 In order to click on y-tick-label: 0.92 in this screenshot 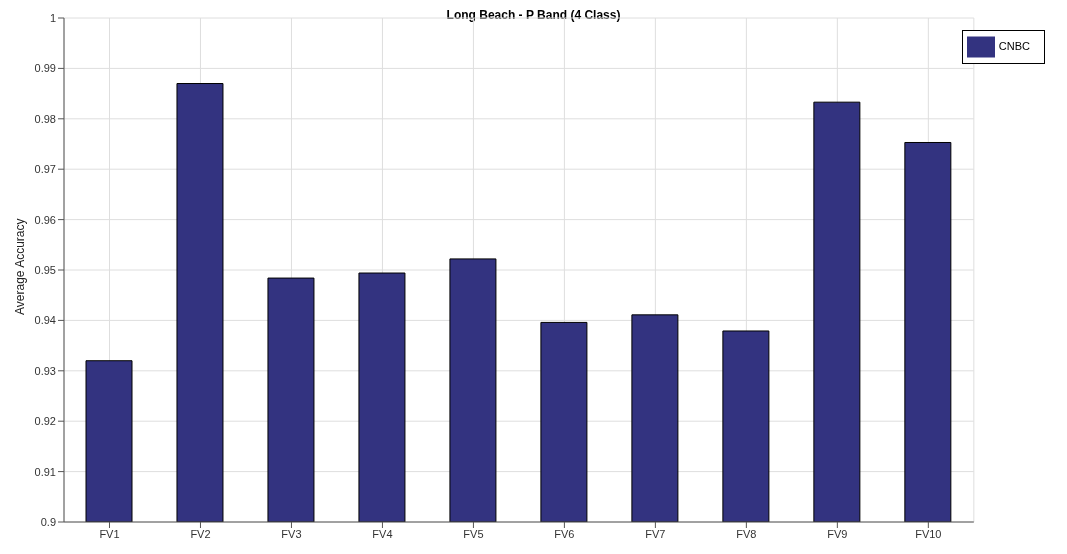, I will do `click(45, 421)`.